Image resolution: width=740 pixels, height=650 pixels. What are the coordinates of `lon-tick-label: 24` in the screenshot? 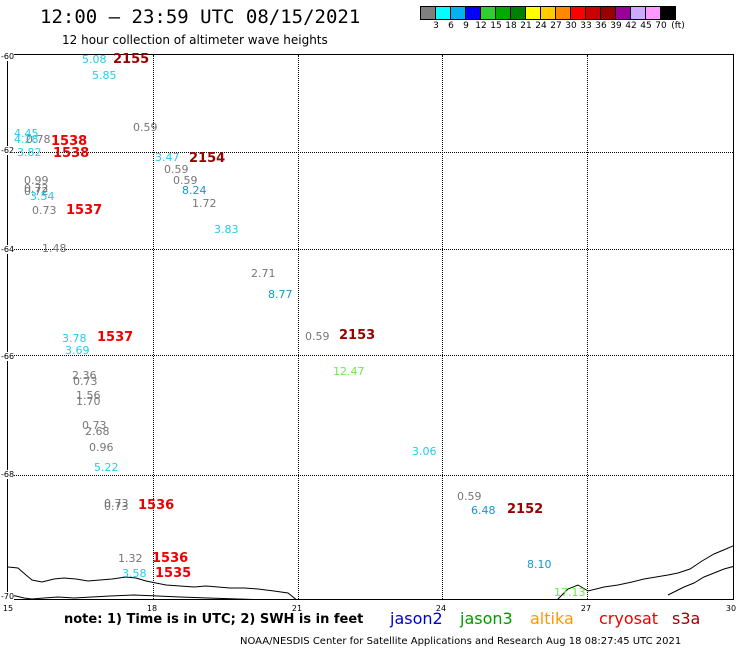 It's located at (441, 608).